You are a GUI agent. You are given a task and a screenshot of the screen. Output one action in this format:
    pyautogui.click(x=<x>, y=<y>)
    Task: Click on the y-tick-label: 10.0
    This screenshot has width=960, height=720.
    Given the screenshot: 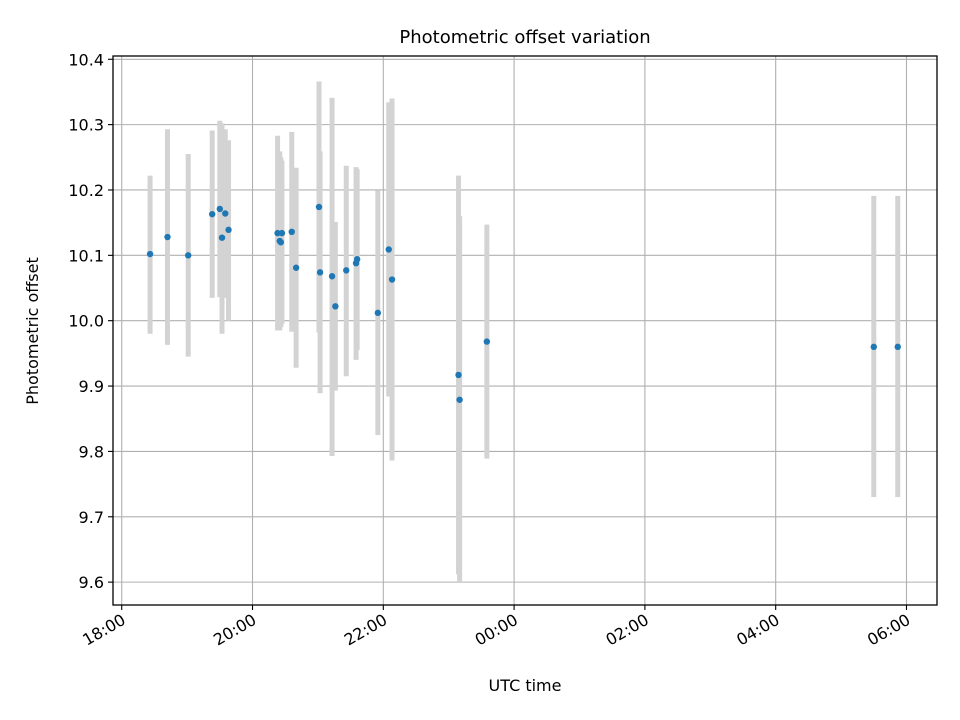 What is the action you would take?
    pyautogui.click(x=86, y=321)
    